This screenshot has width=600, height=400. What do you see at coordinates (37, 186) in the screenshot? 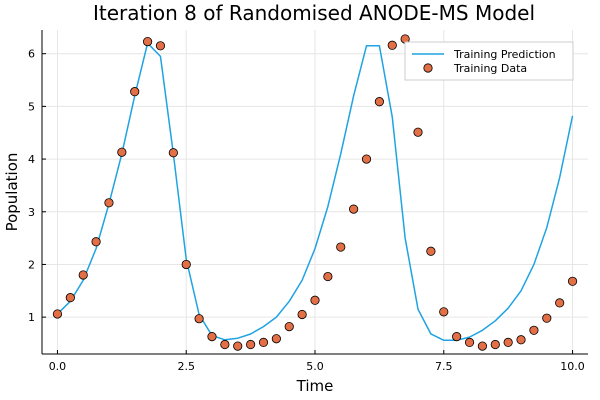
I see `y-ticks: 1 2 3 4 5 6` at bounding box center [37, 186].